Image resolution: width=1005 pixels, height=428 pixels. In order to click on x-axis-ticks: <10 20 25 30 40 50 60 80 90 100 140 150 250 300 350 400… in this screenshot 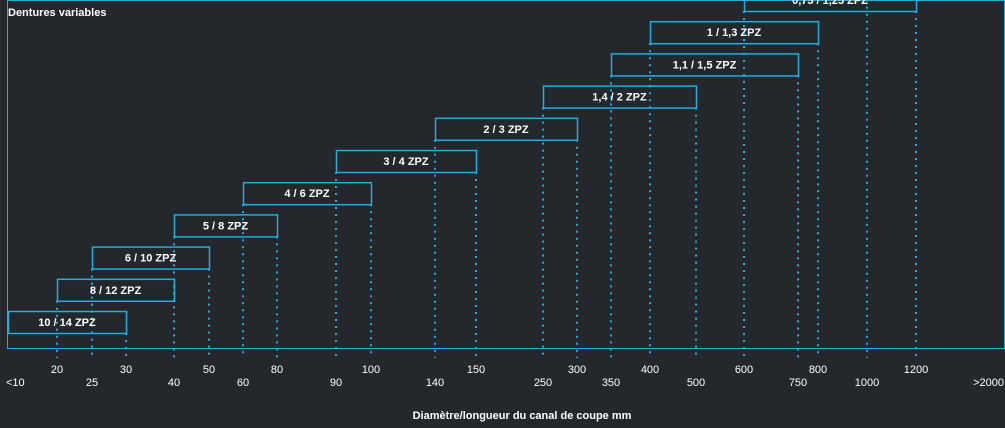, I will do `click(505, 376)`.